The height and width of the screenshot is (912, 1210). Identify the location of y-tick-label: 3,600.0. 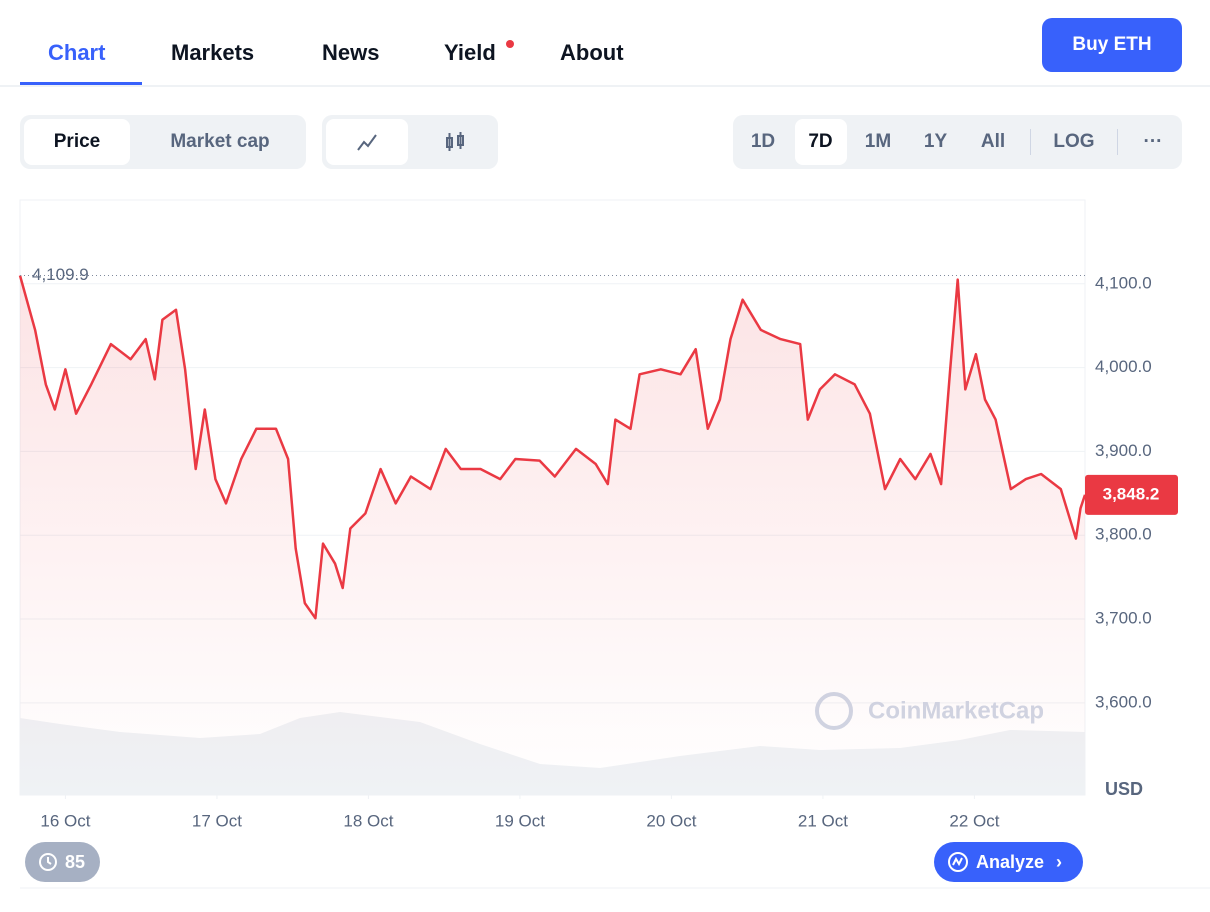
(1123, 701).